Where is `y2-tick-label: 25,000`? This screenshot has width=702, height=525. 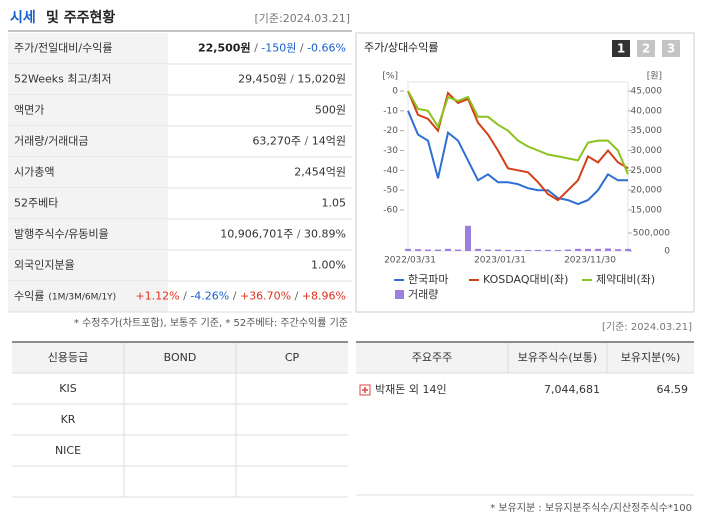
y2-tick-label: 25,000 is located at coordinates (647, 171).